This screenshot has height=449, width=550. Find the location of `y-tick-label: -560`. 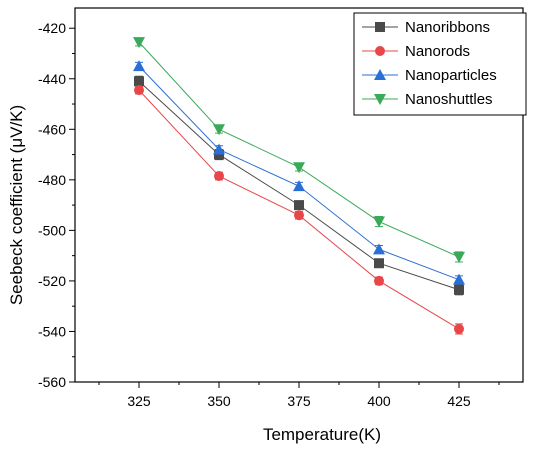

y-tick-label: -560 is located at coordinates (52, 382).